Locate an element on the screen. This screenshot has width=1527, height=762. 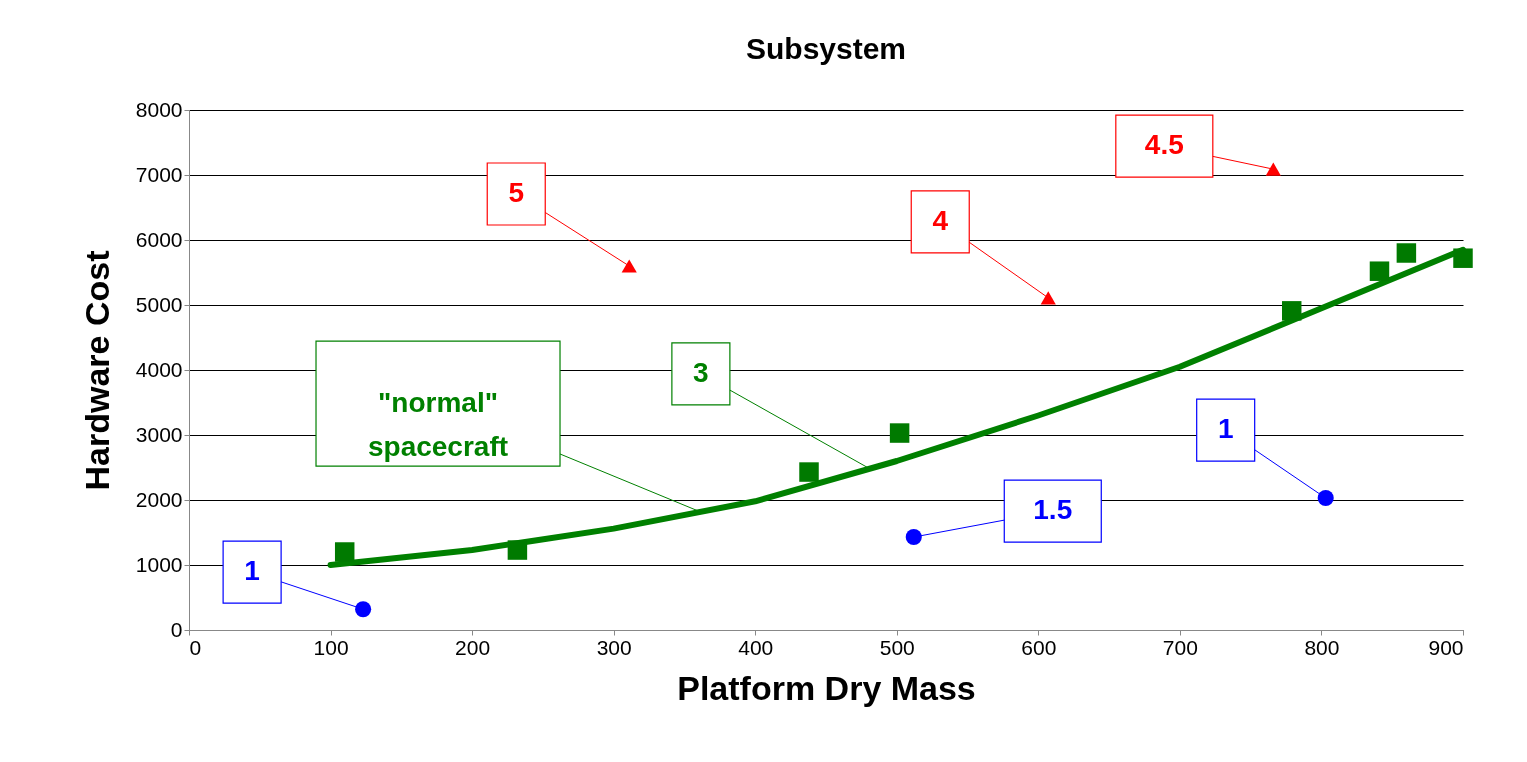
y-tick-label: 4000 is located at coordinates (159, 369).